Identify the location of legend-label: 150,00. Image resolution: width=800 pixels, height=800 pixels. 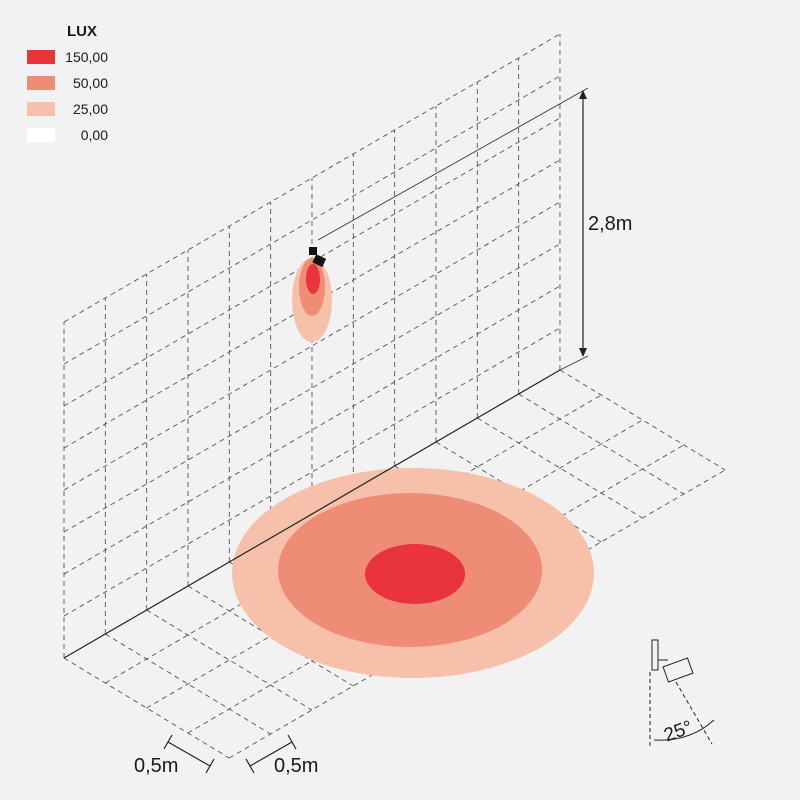
(86, 57).